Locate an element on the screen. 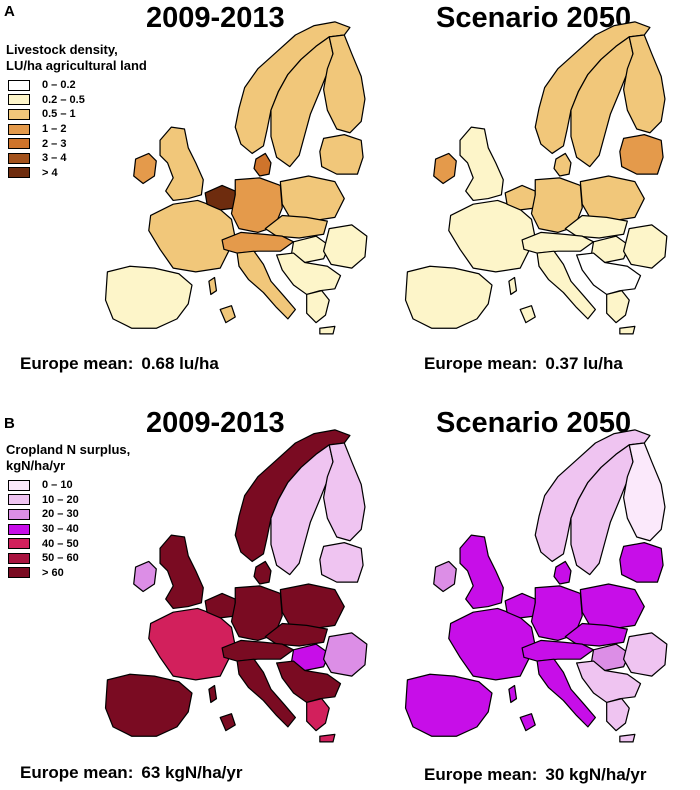 The width and height of the screenshot is (700, 790). legend-item: 50 – 60 is located at coordinates (69, 558).